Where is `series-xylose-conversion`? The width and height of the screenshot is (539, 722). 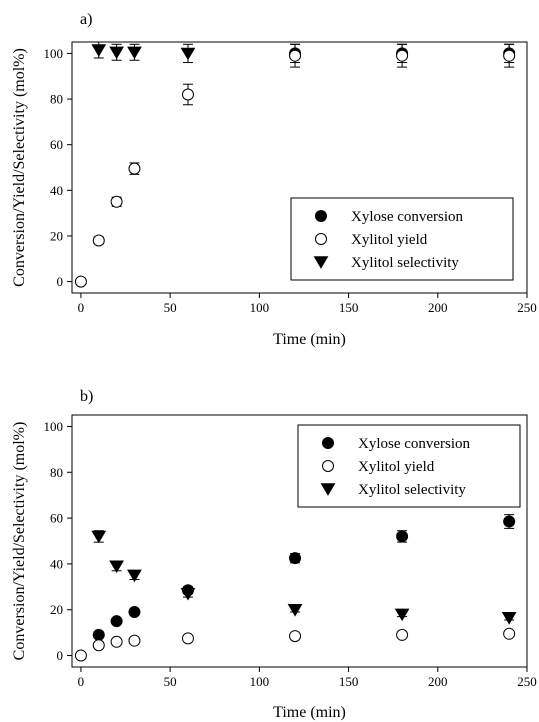
series-xylose-conversion is located at coordinates (304, 577).